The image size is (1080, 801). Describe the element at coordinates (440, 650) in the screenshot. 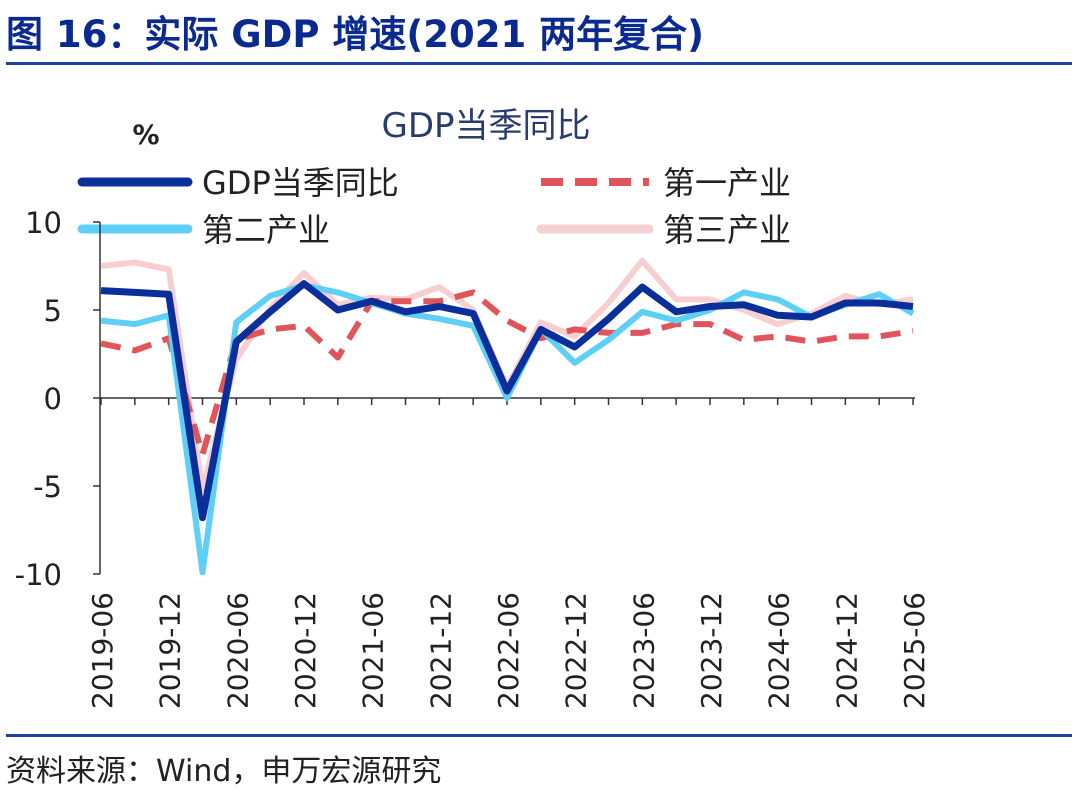

I see `x-tick-label: 2021-12` at that location.